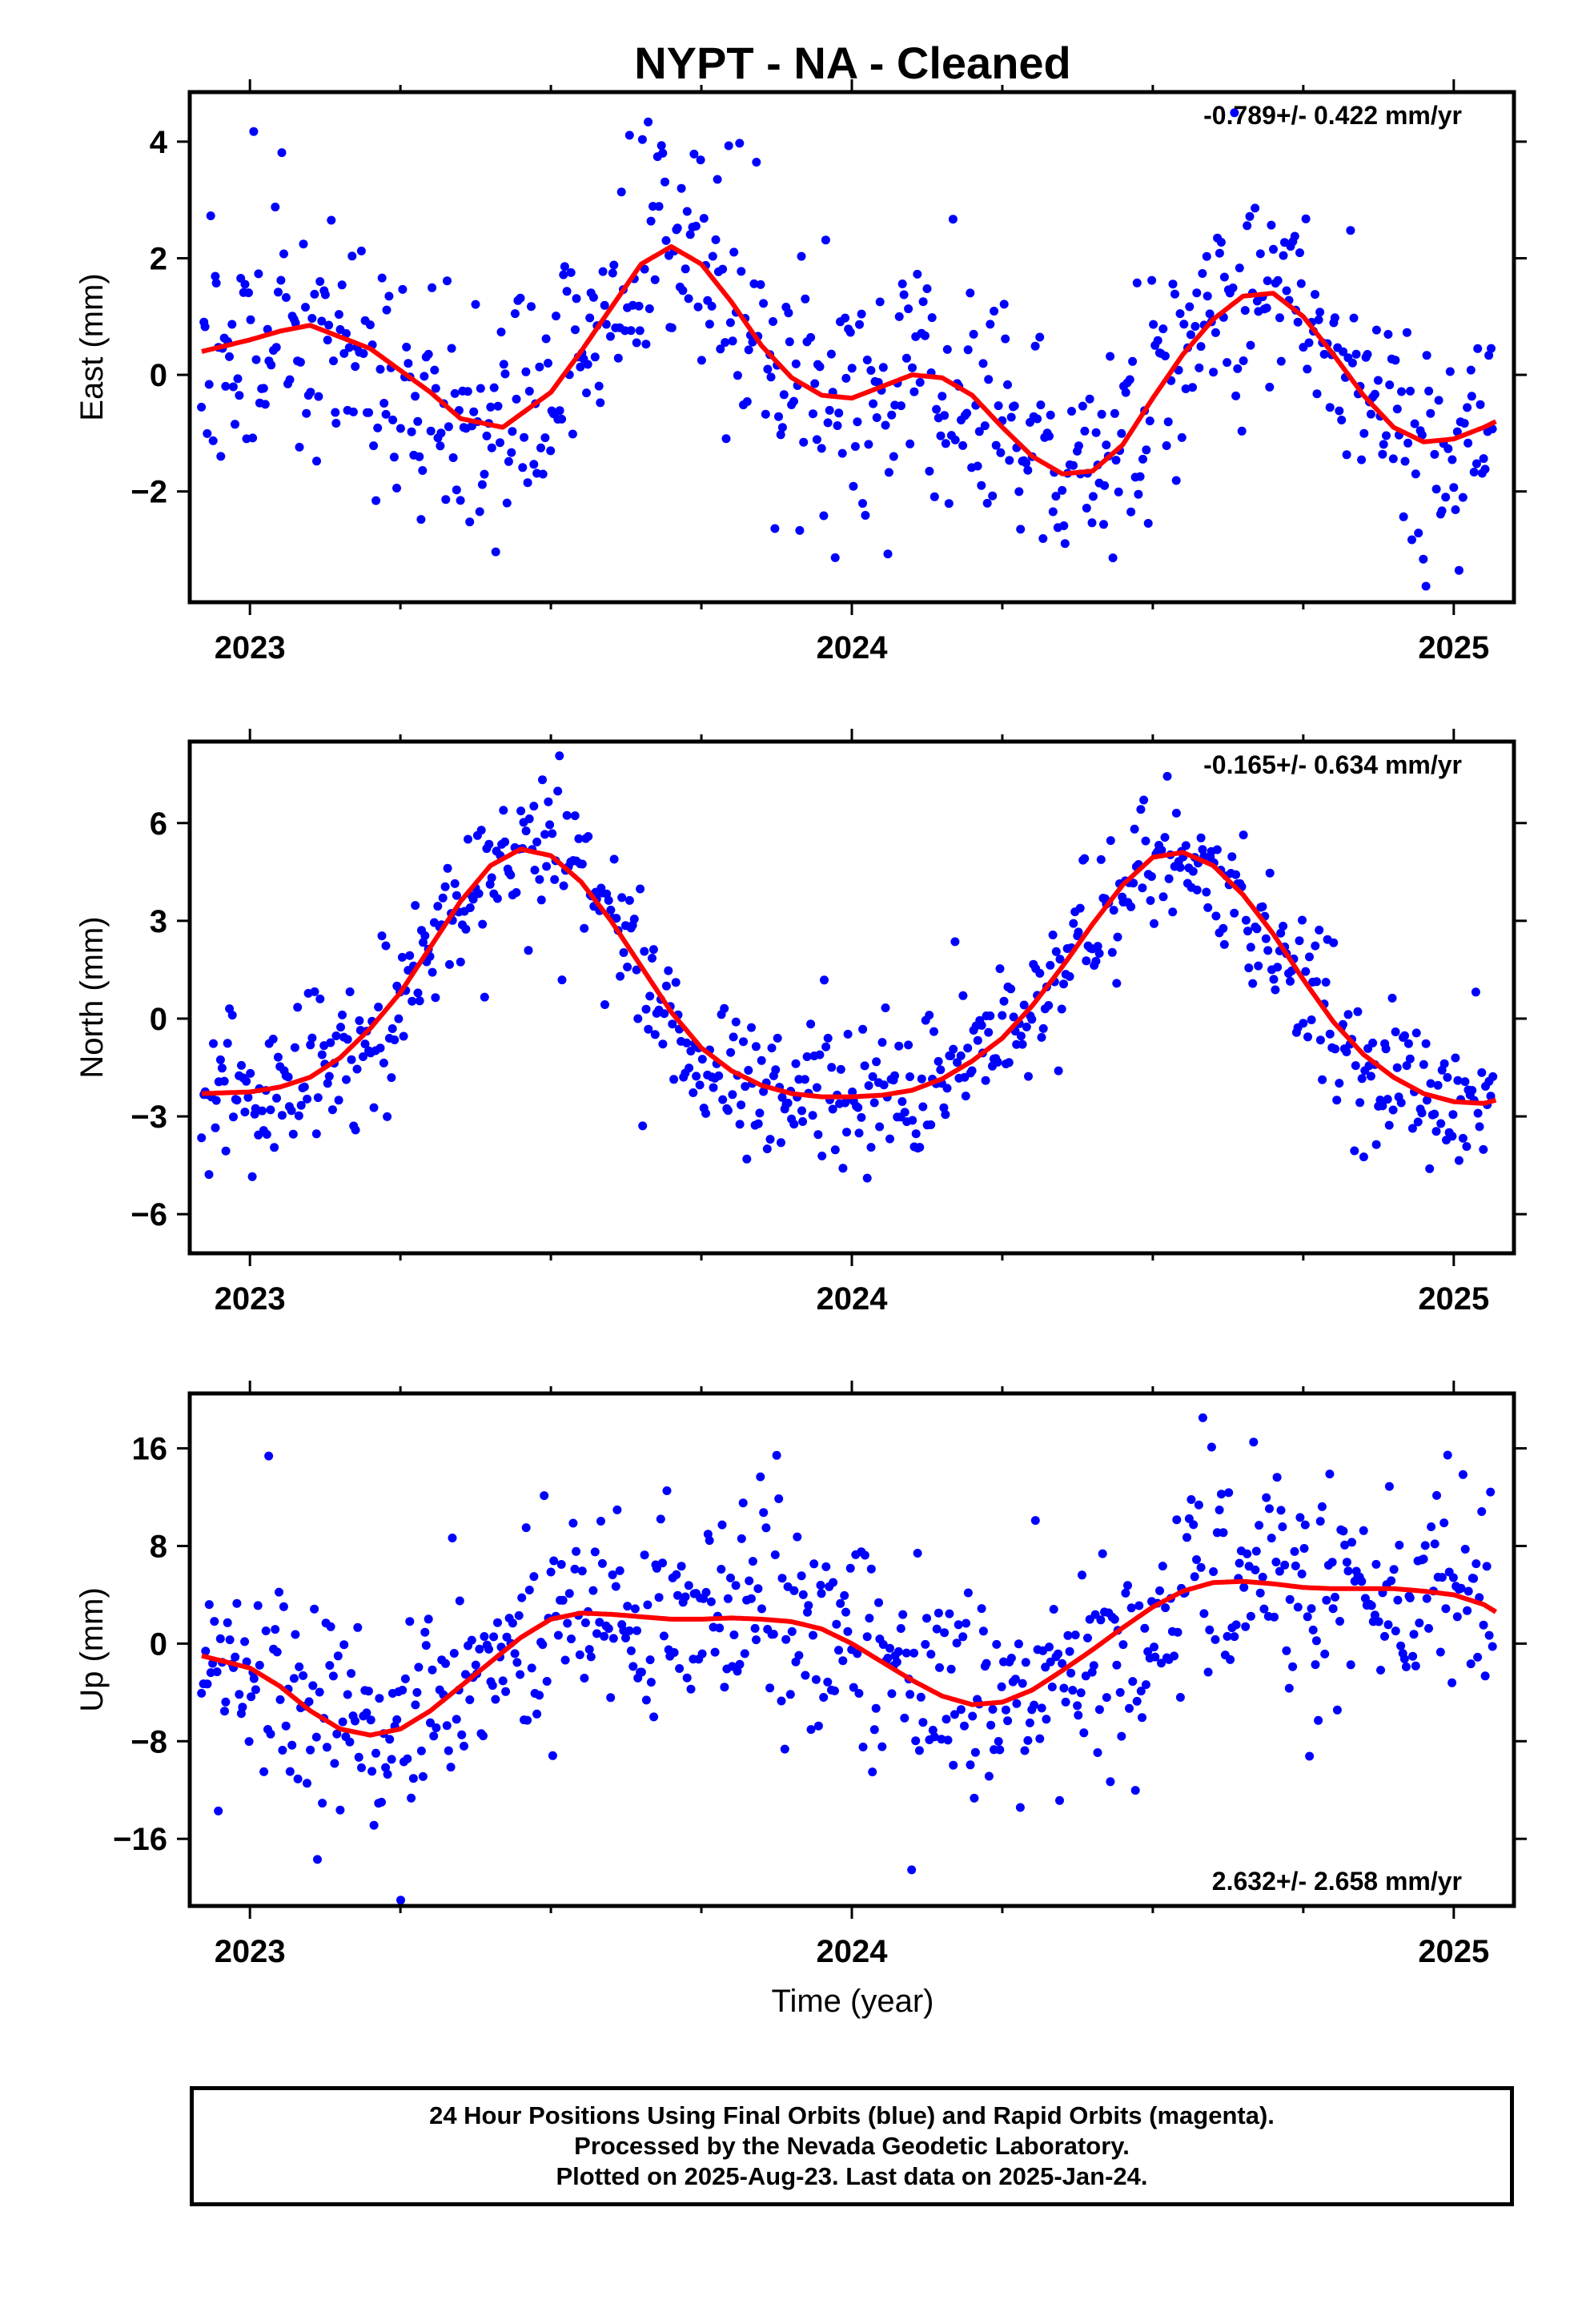 The height and width of the screenshot is (2324, 1582). What do you see at coordinates (148, 1117) in the screenshot?
I see `y-tick-label: −3` at bounding box center [148, 1117].